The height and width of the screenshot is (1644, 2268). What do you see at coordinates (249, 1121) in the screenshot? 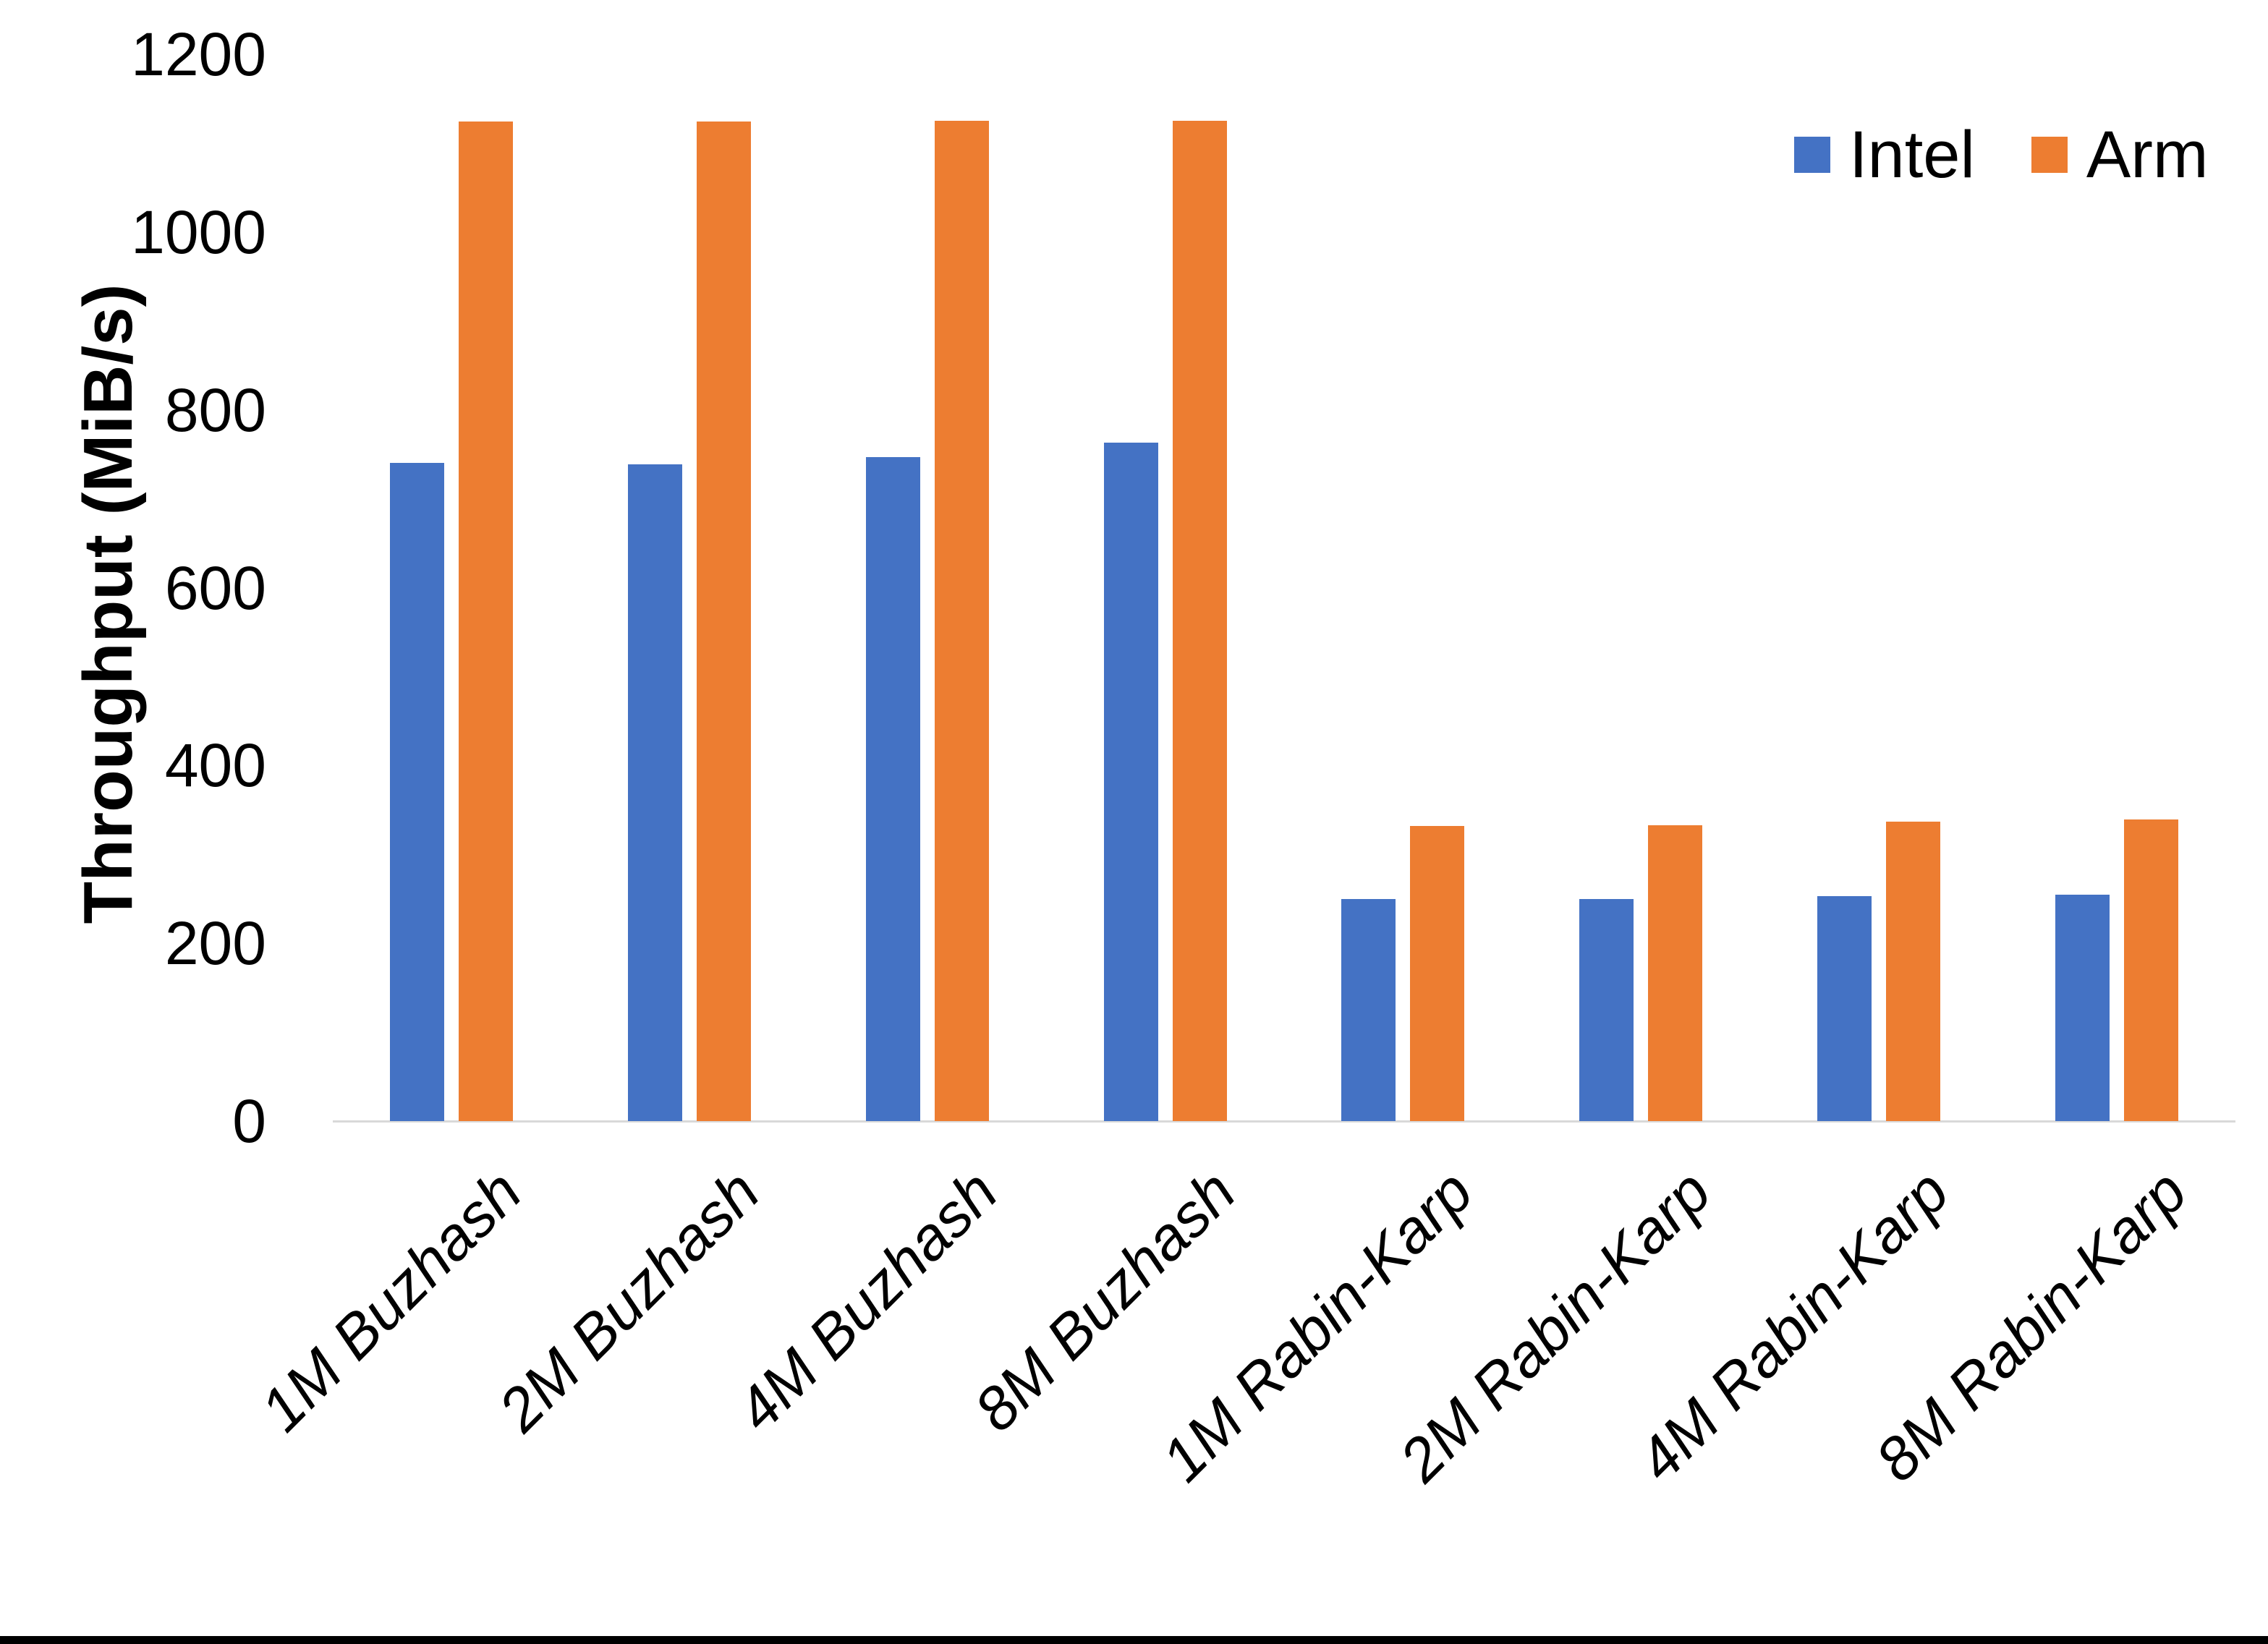
I see `y-tick-label-0: 0` at bounding box center [249, 1121].